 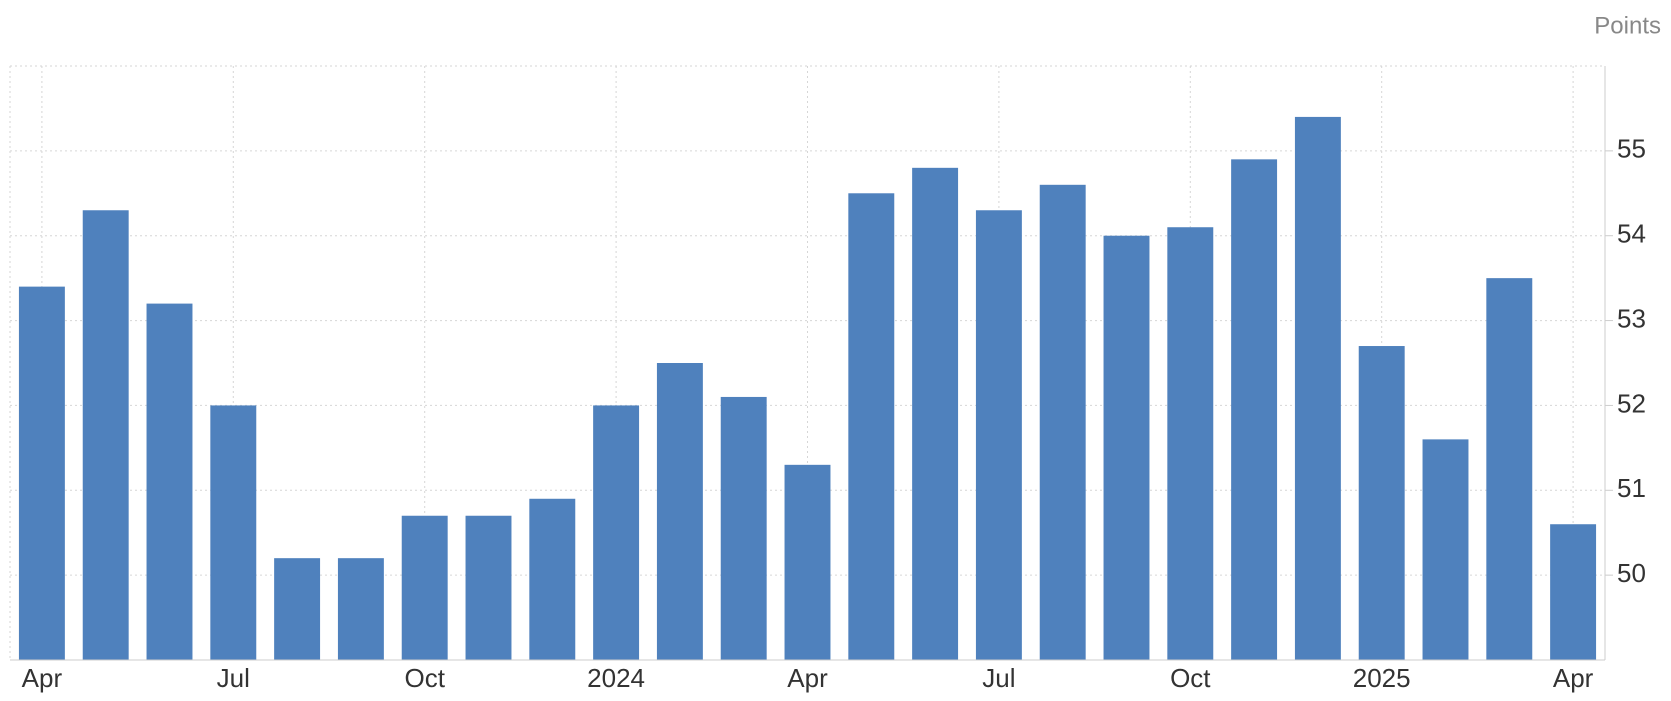 What do you see at coordinates (1631, 234) in the screenshot?
I see `y-tick-label: 54` at bounding box center [1631, 234].